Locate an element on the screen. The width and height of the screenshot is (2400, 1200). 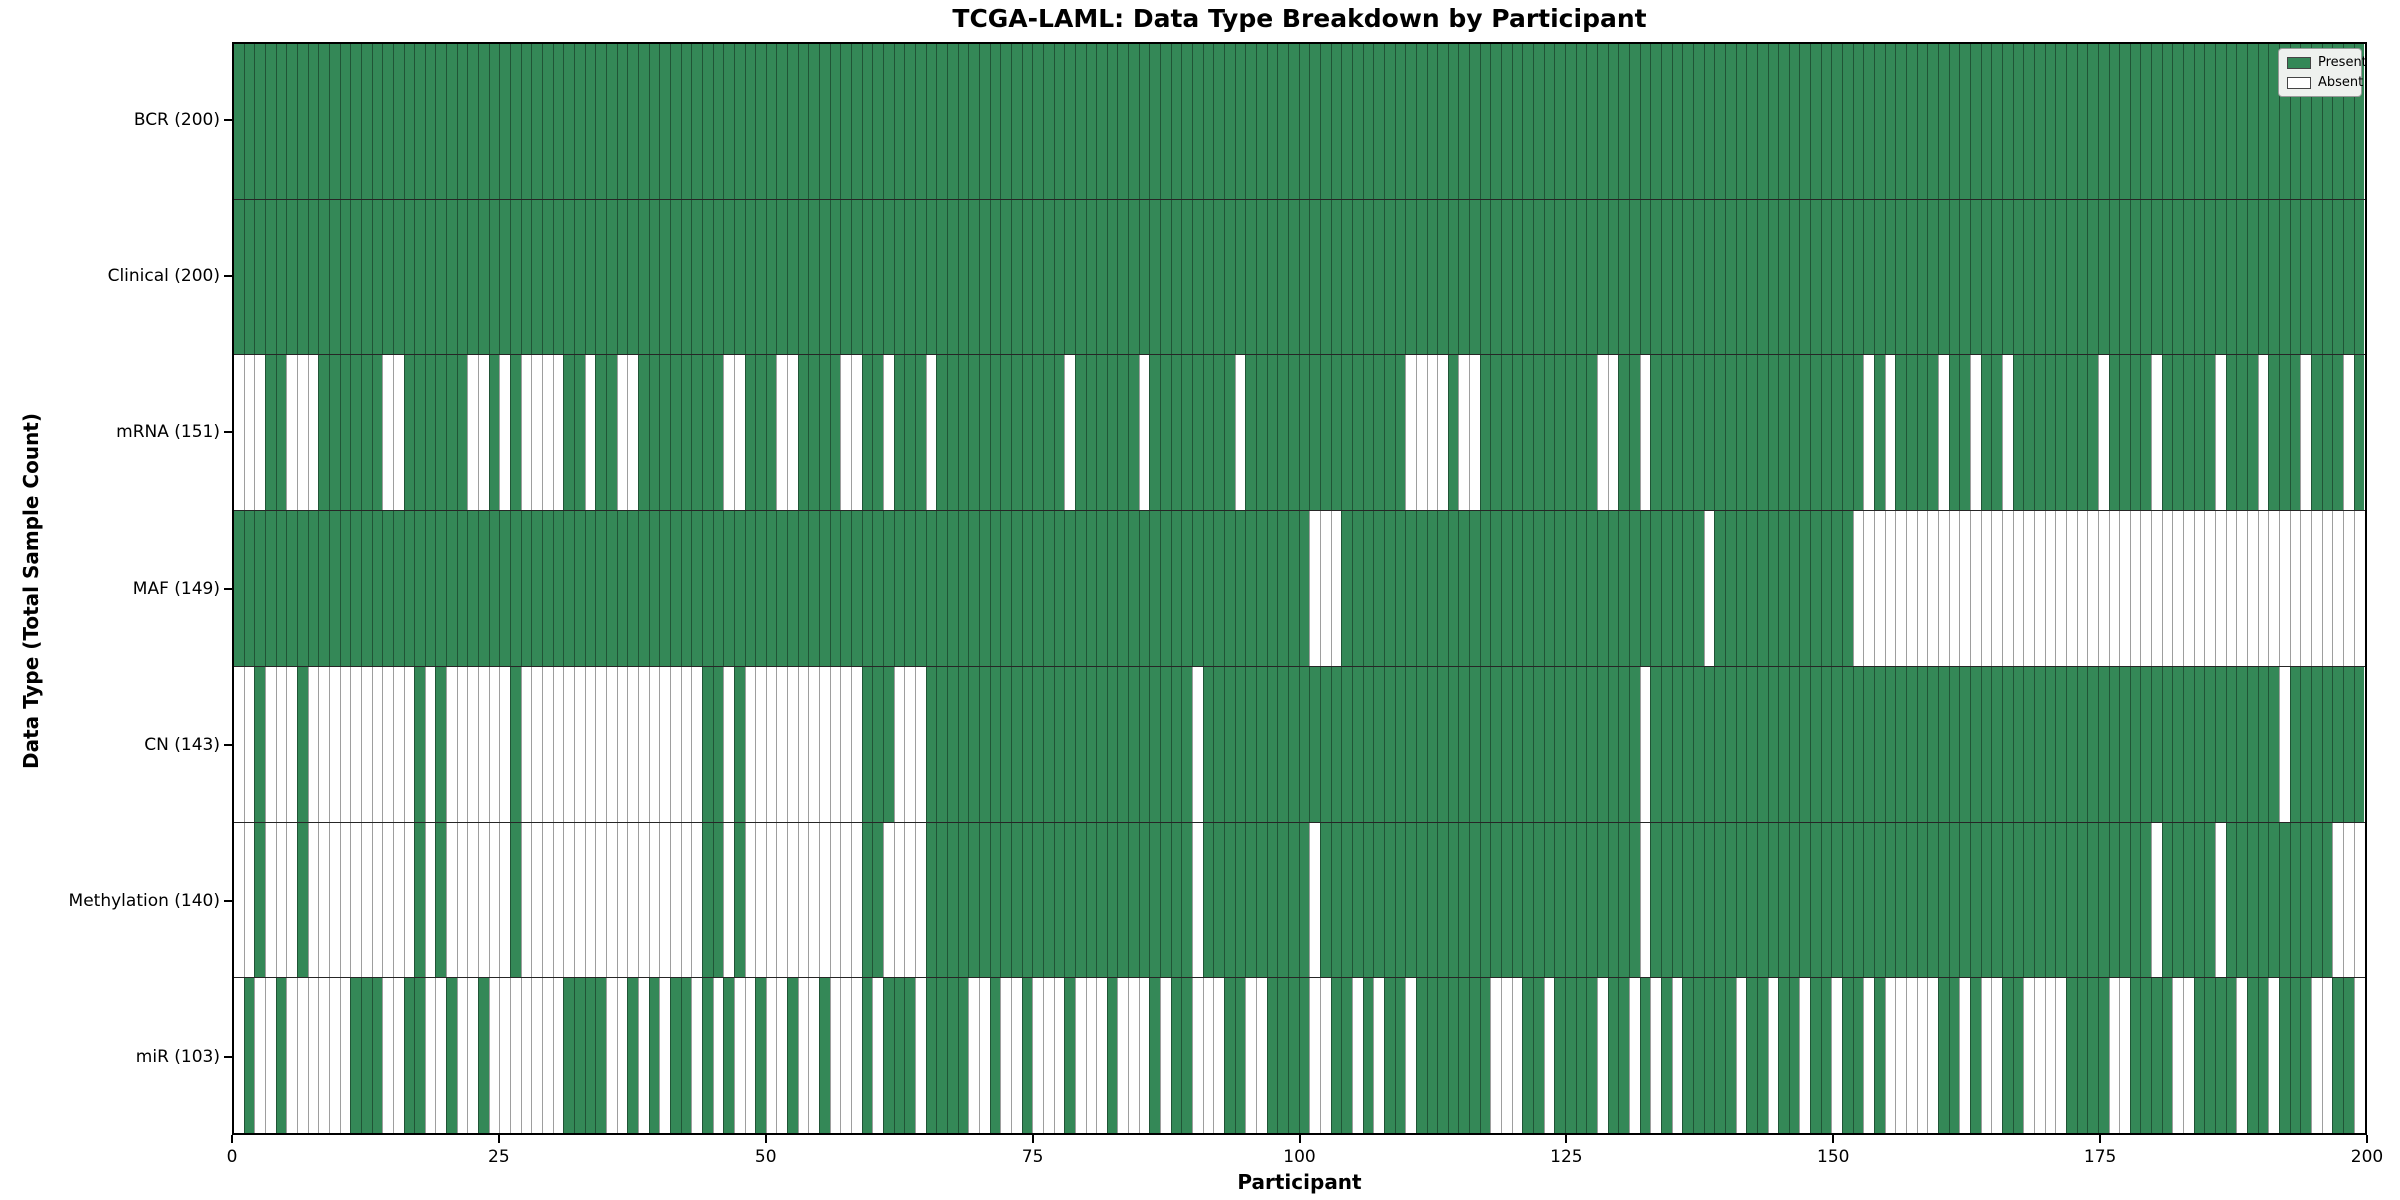
x-tick-label-125: 125 is located at coordinates (1566, 1157).